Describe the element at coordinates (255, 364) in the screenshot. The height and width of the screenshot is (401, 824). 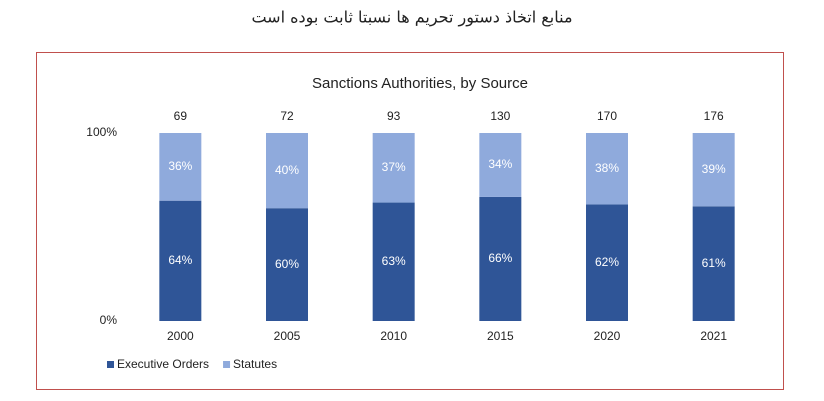
I see `legend-label: Statutes` at that location.